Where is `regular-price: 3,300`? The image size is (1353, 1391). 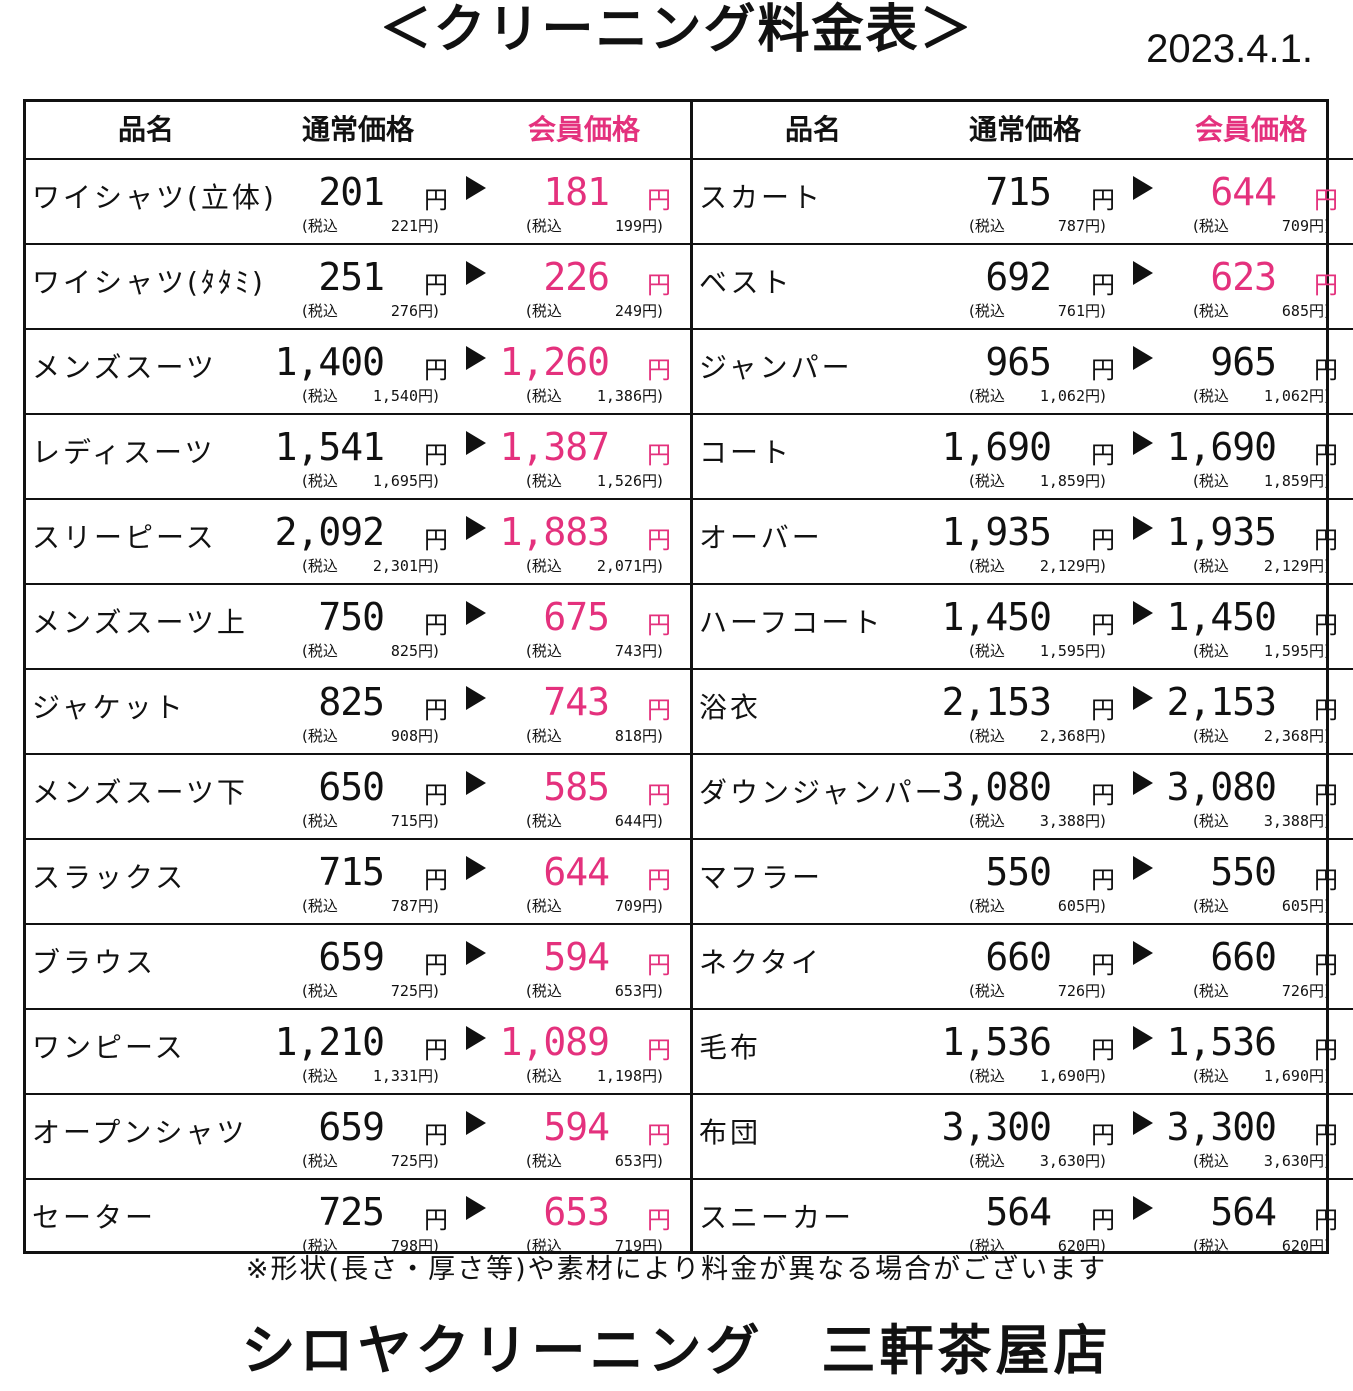 regular-price: 3,300 is located at coordinates (996, 1127).